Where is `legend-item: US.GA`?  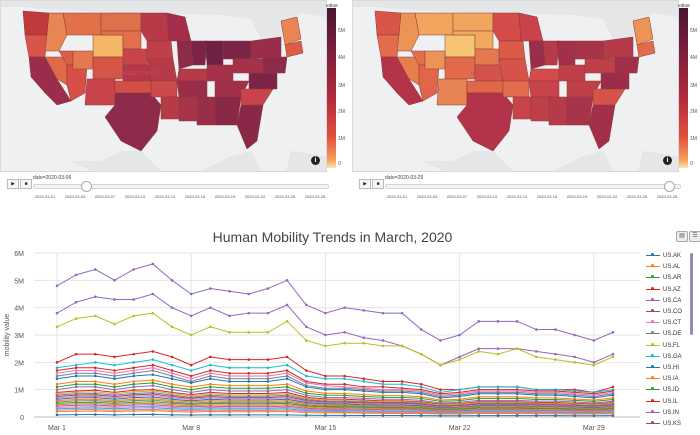
legend-item: US.GA is located at coordinates (671, 357).